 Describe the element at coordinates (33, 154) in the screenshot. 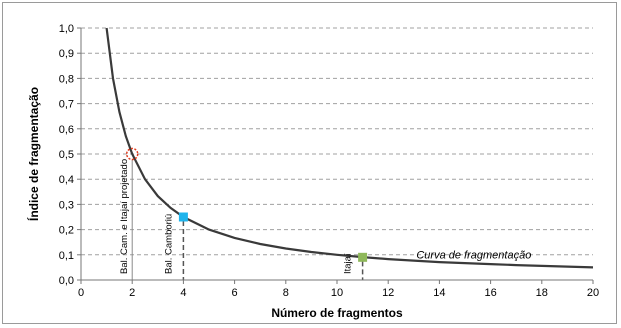

I see `y-axis-title: Índice de fragmentação` at that location.